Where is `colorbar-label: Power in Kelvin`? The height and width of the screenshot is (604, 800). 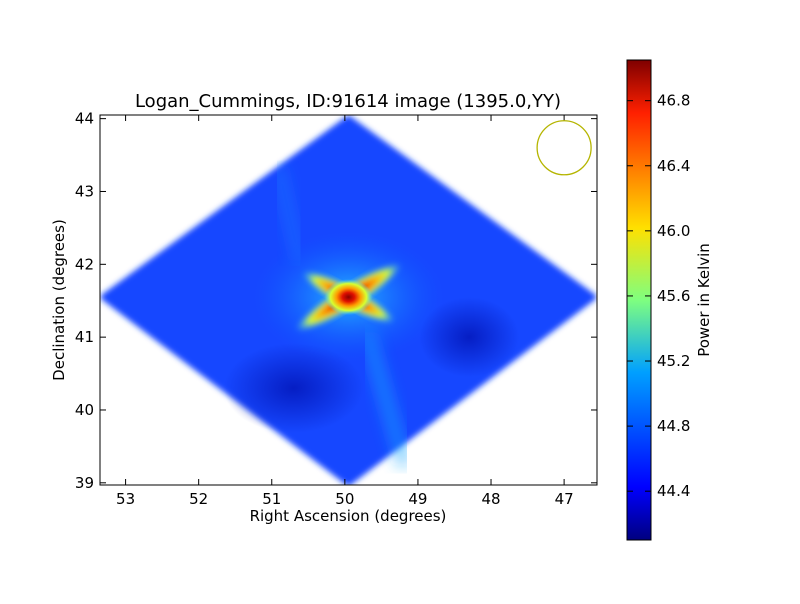
colorbar-label: Power in Kelvin is located at coordinates (704, 300).